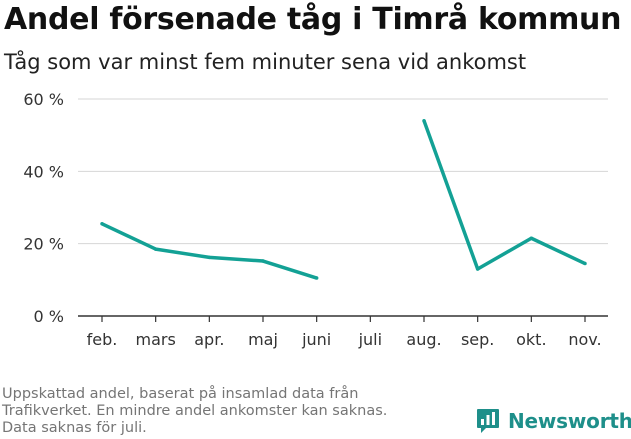 This screenshot has width=631, height=439. Describe the element at coordinates (477, 339) in the screenshot. I see `x-tick-label: sep.` at that location.